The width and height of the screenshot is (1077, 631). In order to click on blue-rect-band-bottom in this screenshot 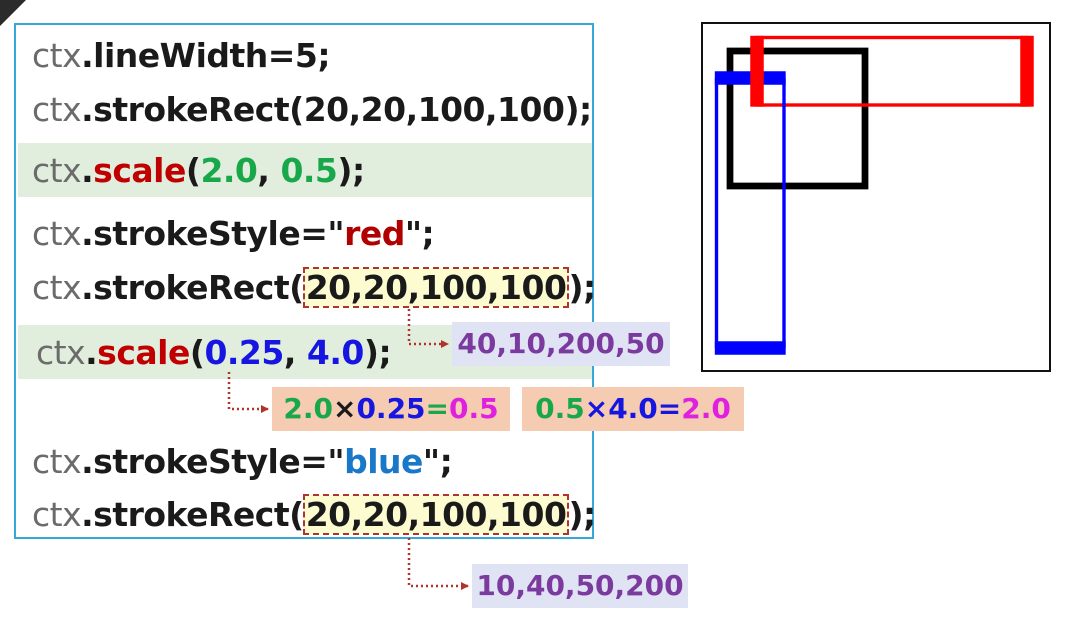, I will do `click(750, 348)`.